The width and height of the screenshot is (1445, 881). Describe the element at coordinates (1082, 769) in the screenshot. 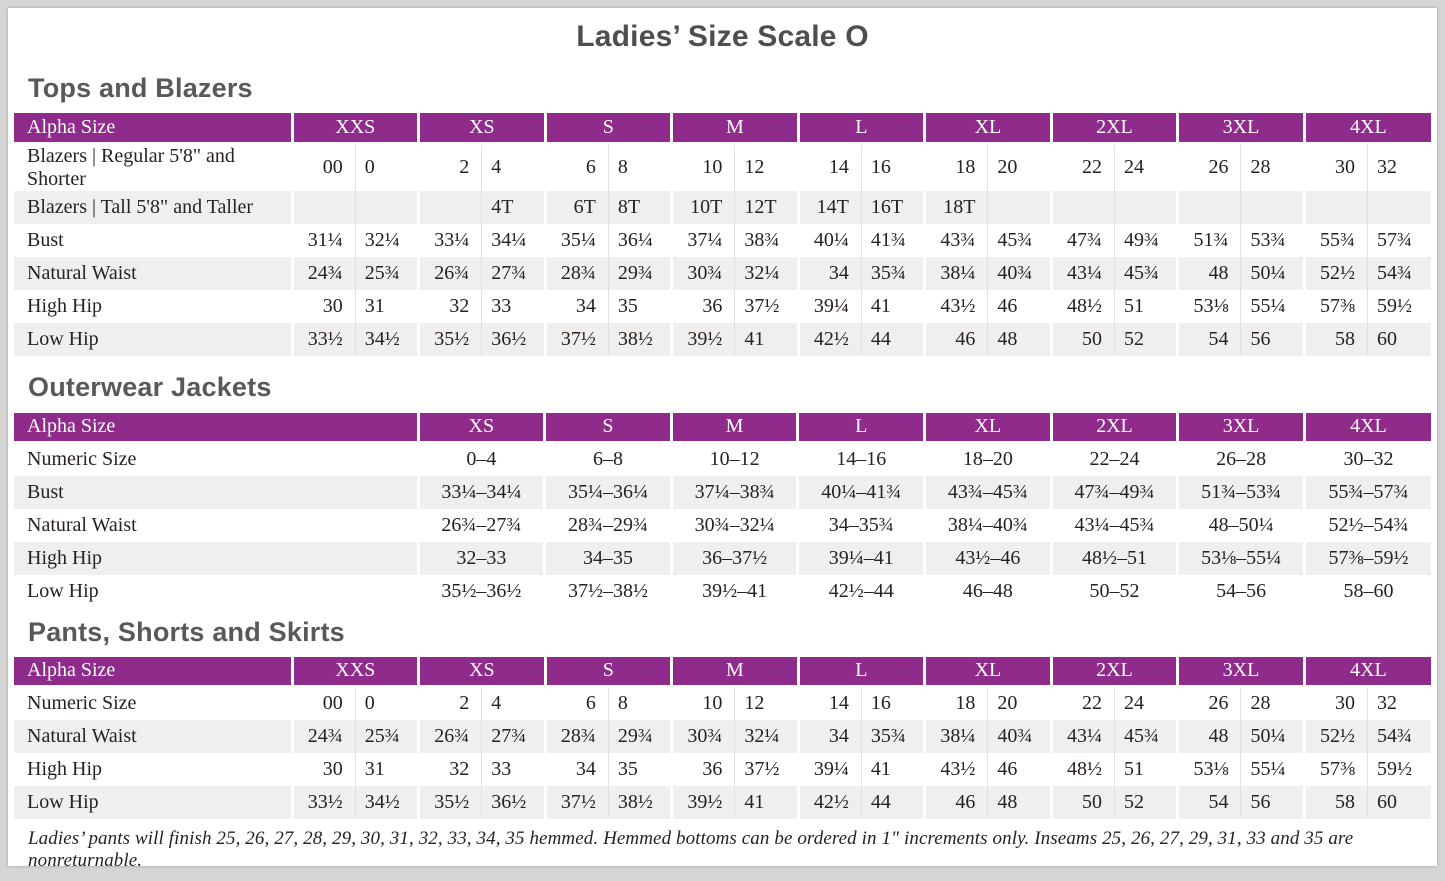

I see `size-cell: 48½` at that location.